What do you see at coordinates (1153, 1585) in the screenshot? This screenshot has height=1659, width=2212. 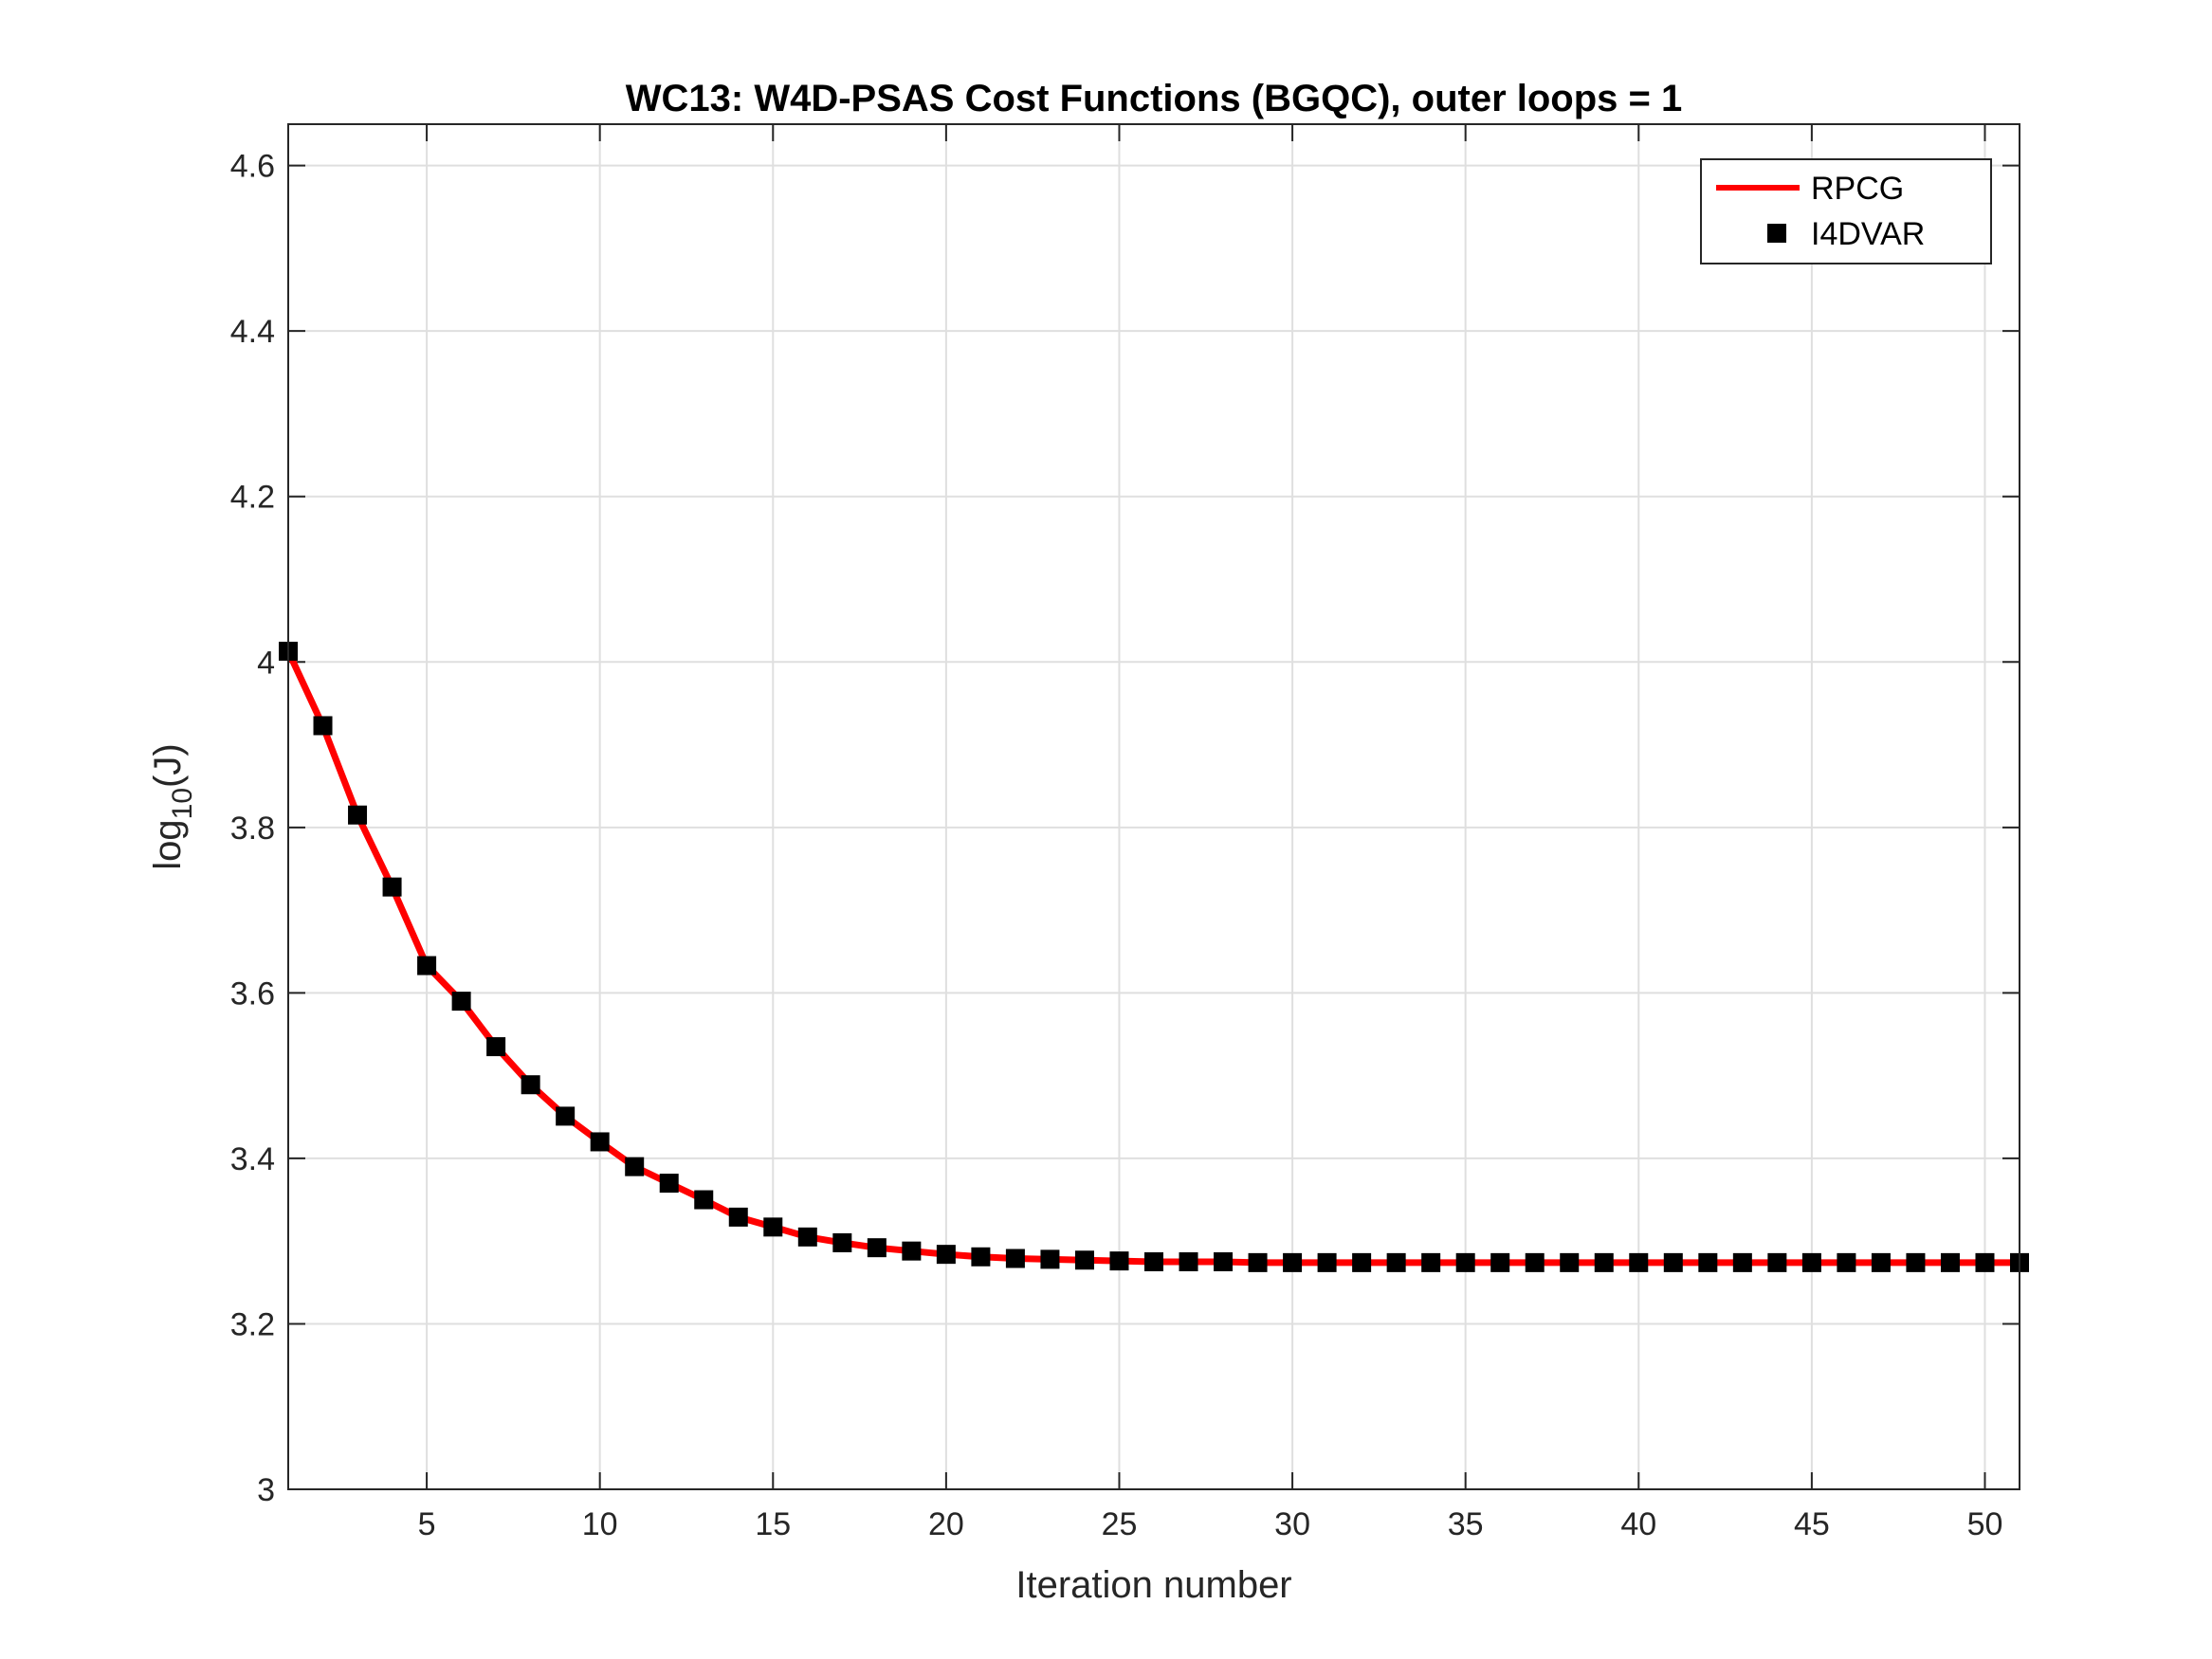 I see `x-axis-label: Iteration number` at bounding box center [1153, 1585].